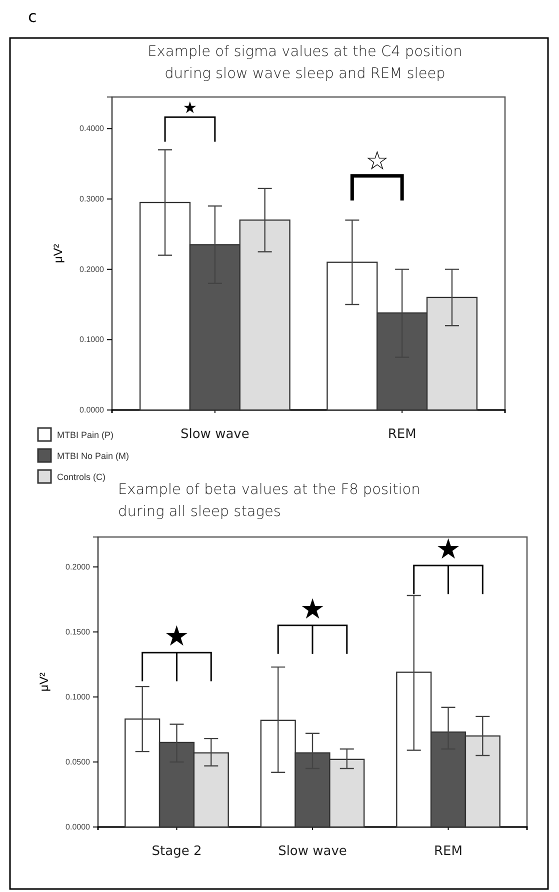 The width and height of the screenshot is (559, 892). Describe the element at coordinates (81, 477) in the screenshot. I see `legend-label: Controls (C)` at that location.